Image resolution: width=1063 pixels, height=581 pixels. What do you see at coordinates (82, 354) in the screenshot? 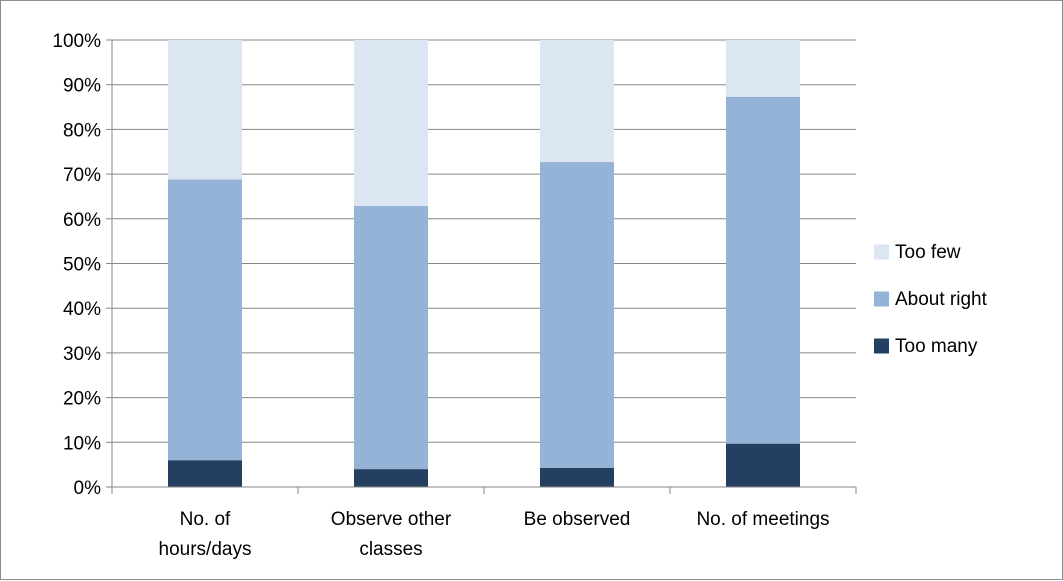
I see `y-tick-label: 30%` at bounding box center [82, 354].